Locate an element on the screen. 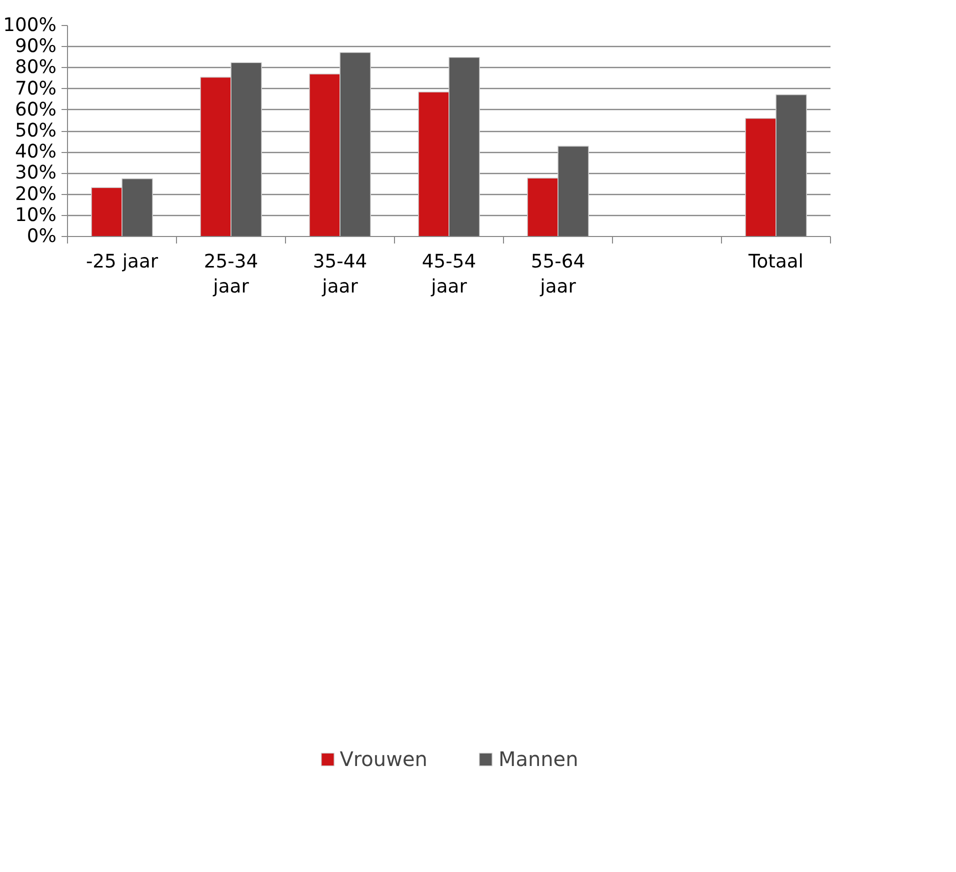 This screenshot has width=956, height=872. x-tick-label: 25-34 jaar is located at coordinates (231, 275).